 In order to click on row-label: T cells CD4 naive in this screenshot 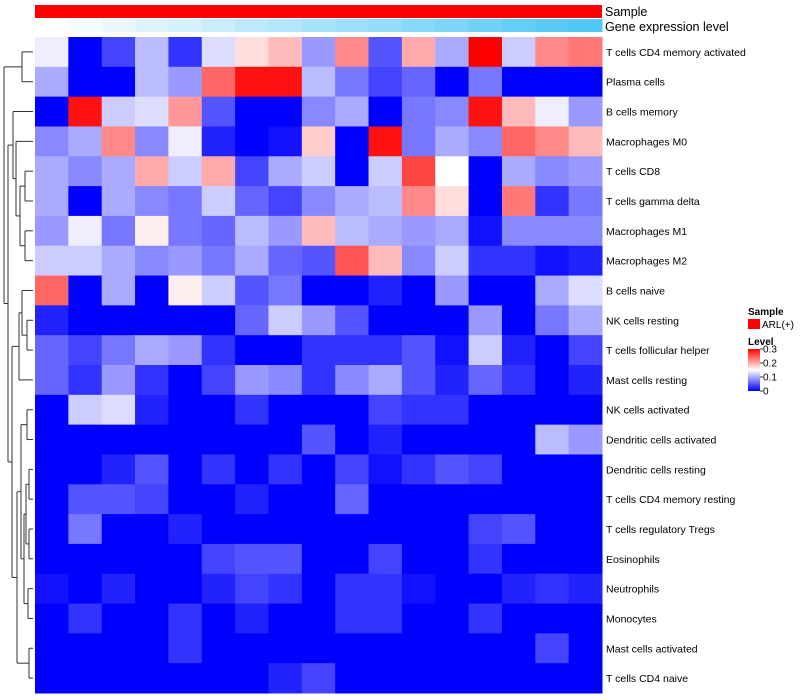, I will do `click(647, 679)`.